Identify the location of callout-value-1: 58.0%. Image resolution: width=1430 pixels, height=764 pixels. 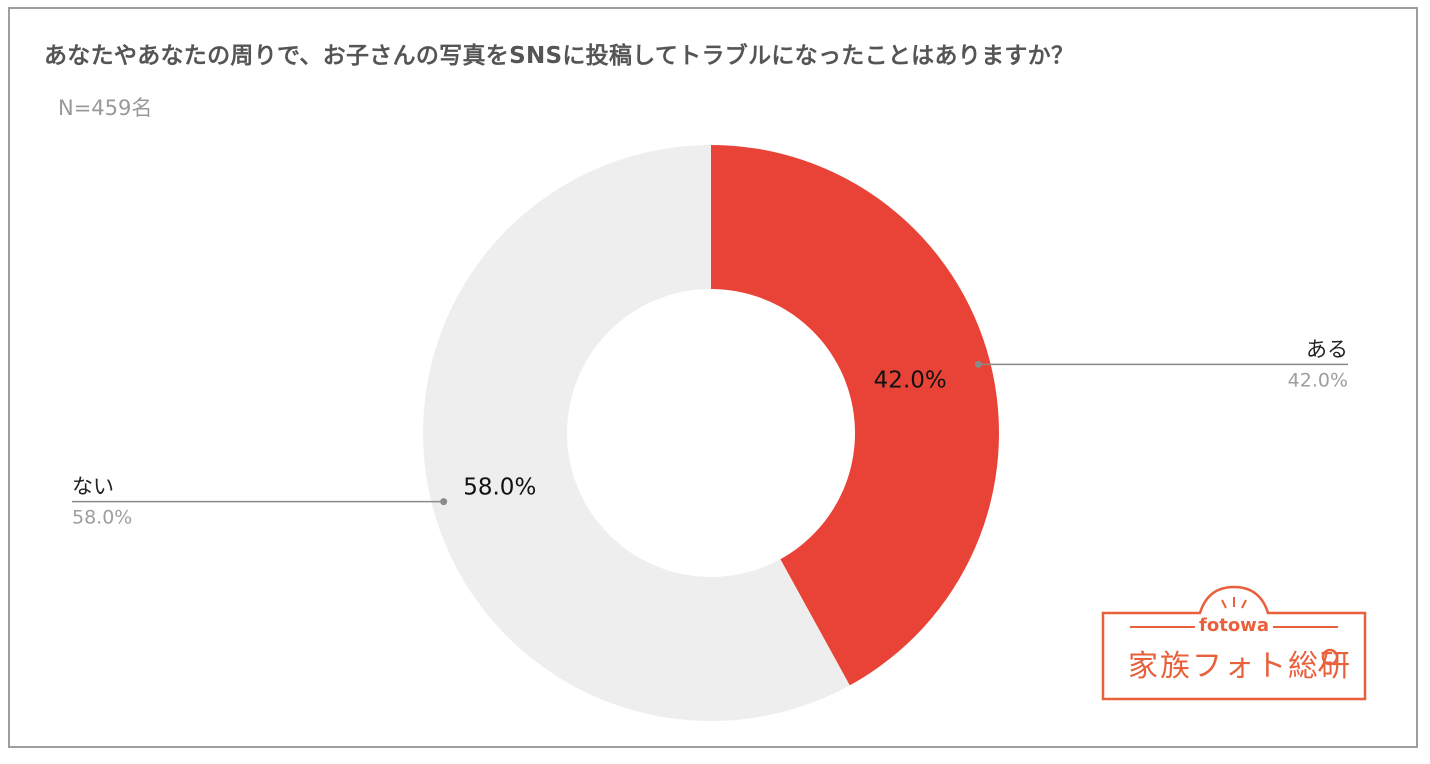
(102, 518).